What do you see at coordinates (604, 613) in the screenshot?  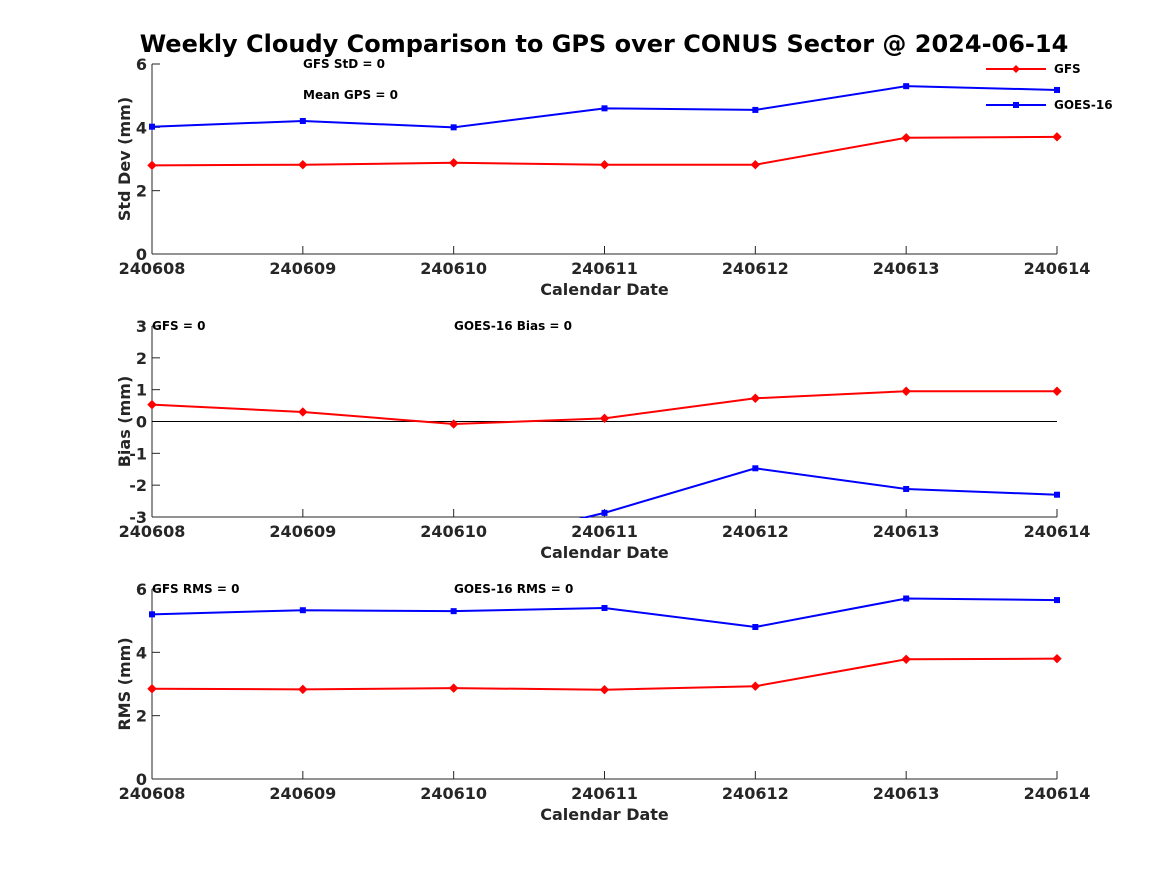 I see `series-line` at bounding box center [604, 613].